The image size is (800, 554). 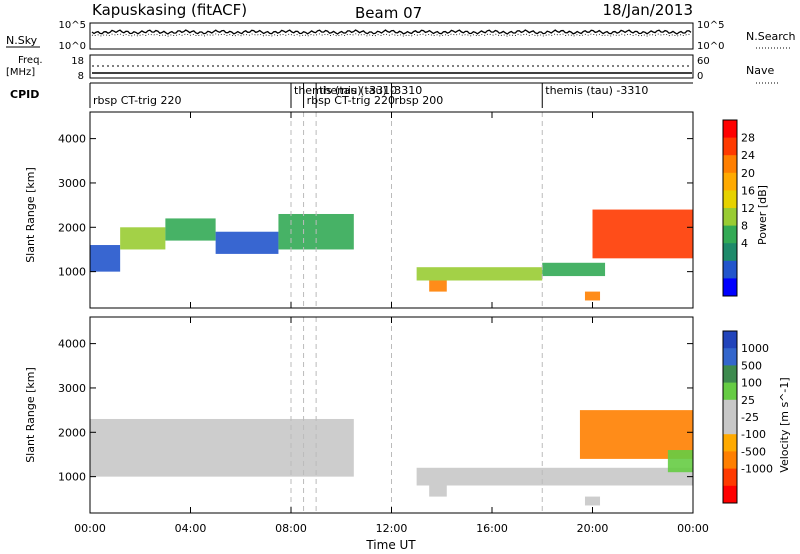 I want to click on sky-noise-line, so click(x=391, y=32).